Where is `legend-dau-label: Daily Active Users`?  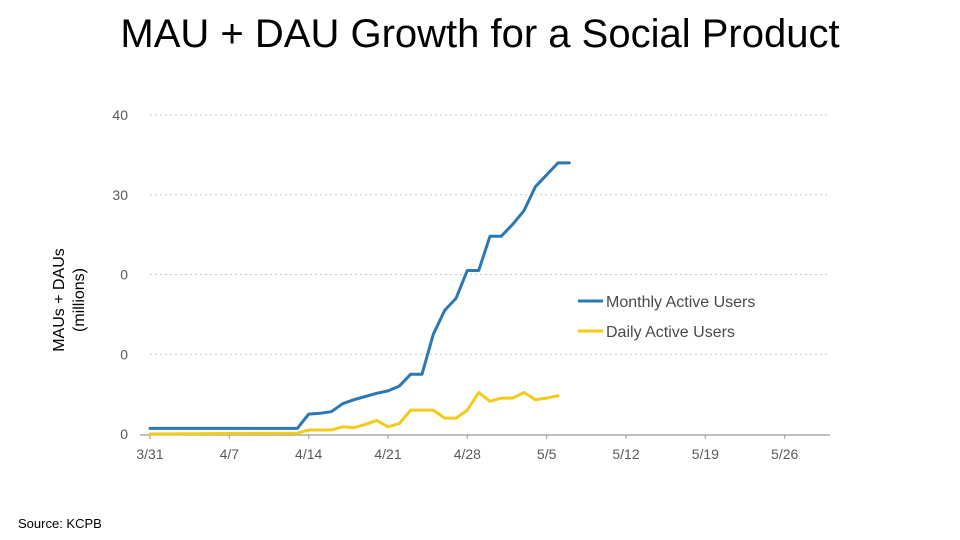 legend-dau-label: Daily Active Users is located at coordinates (670, 332).